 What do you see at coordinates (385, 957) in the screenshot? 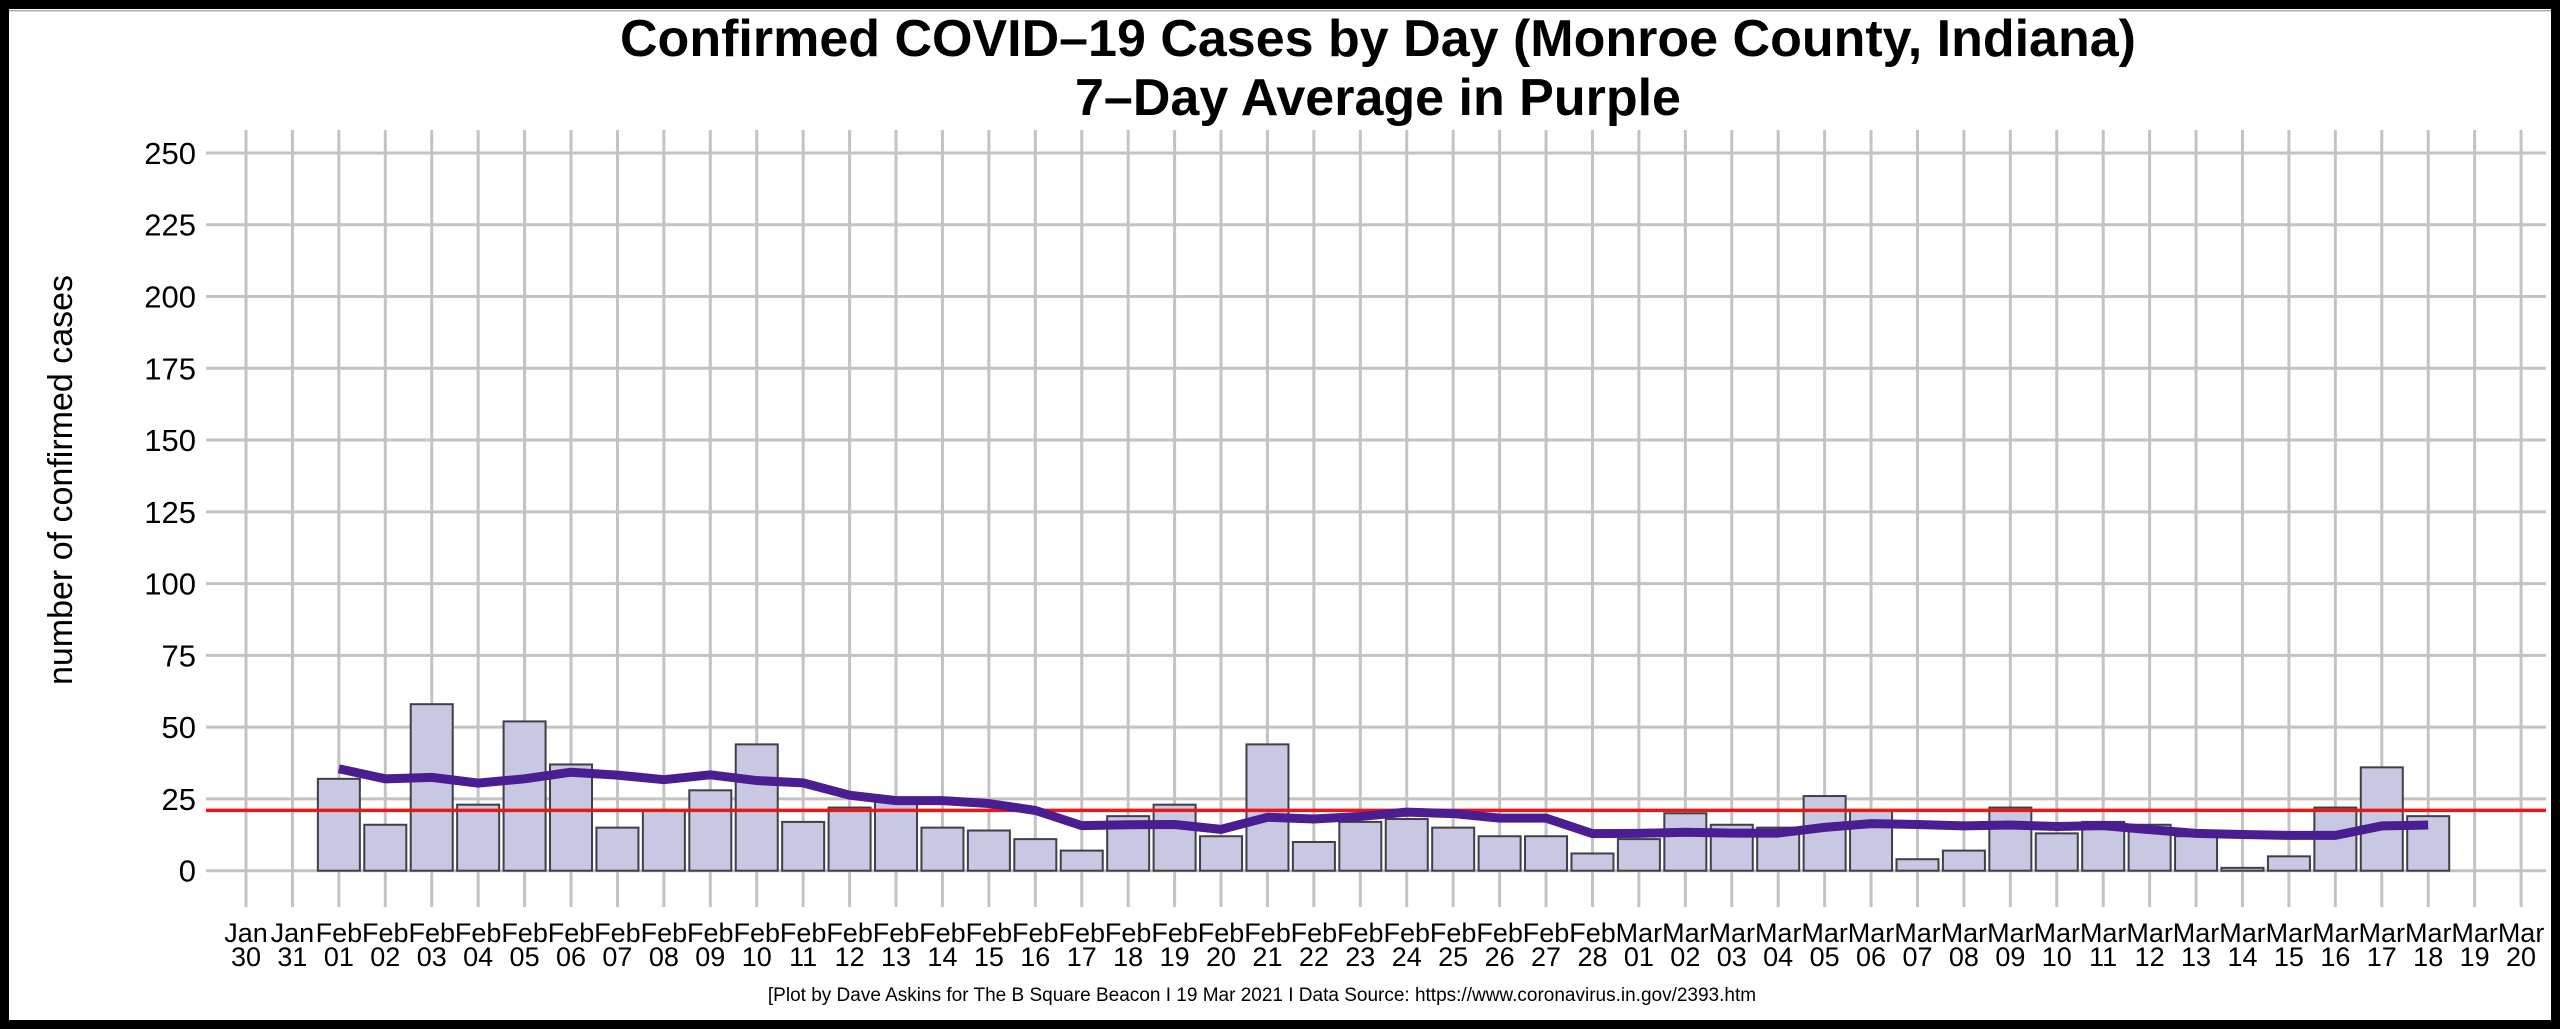
I see `x-tick-day: 02` at bounding box center [385, 957].